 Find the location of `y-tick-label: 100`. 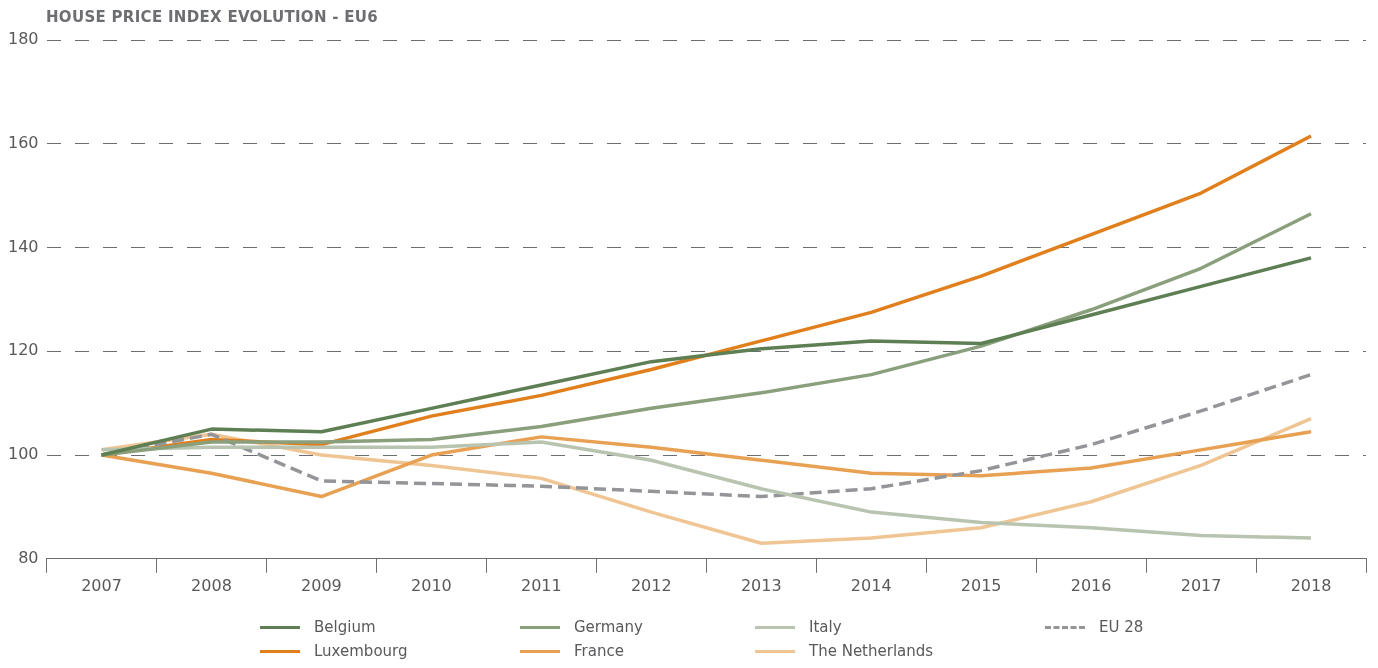

y-tick-label: 100 is located at coordinates (23, 454).